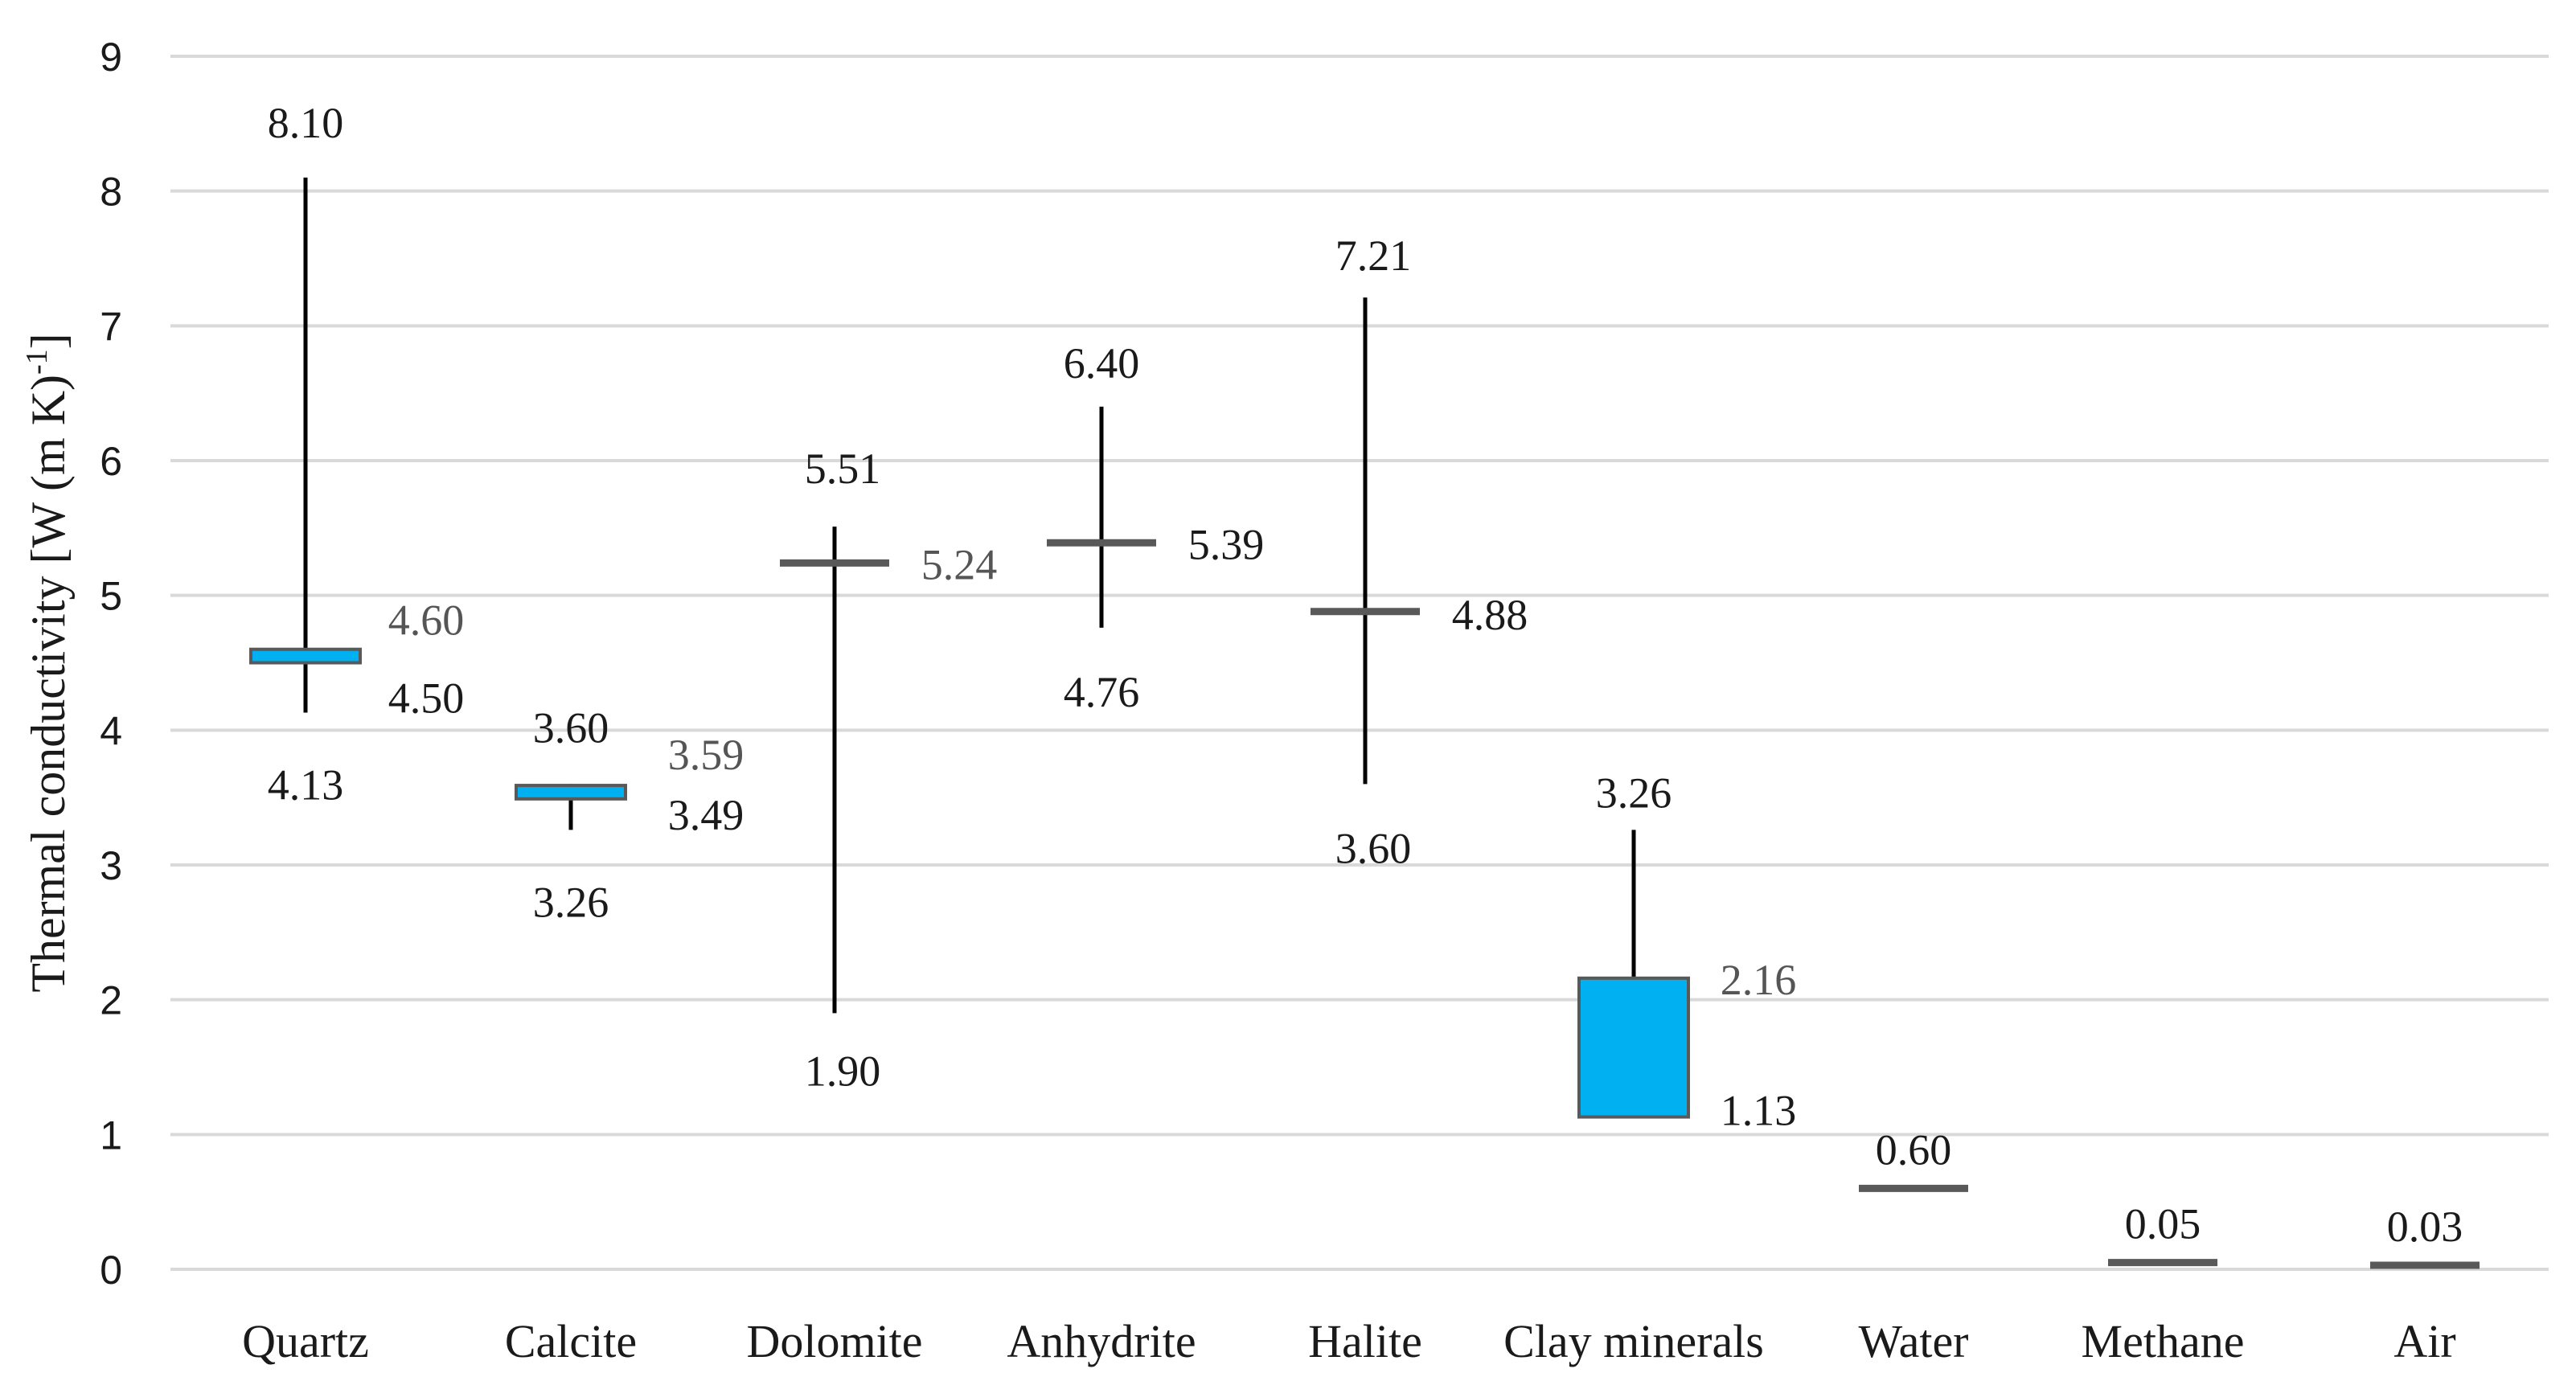  What do you see at coordinates (959, 564) in the screenshot?
I see `data-label-dolomite-median: 5.24` at bounding box center [959, 564].